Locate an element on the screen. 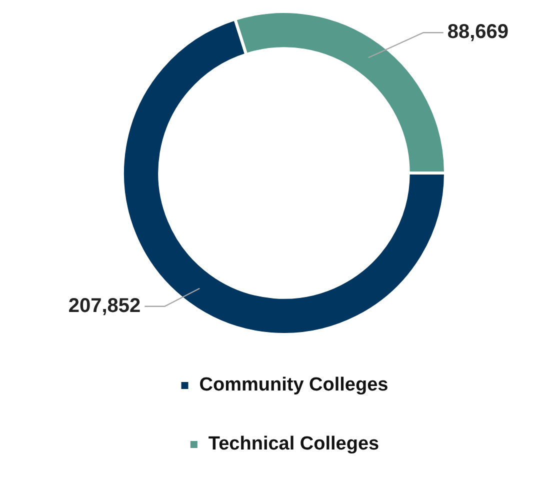 The width and height of the screenshot is (540, 478). data-label: 88,669 is located at coordinates (478, 32).